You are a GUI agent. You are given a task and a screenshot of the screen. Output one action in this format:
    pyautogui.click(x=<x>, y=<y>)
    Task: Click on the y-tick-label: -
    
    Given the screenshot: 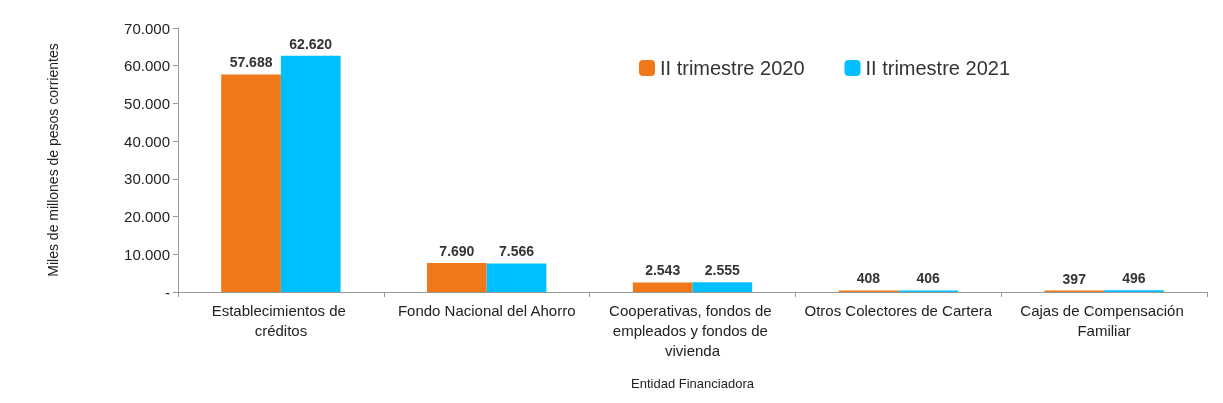 What is the action you would take?
    pyautogui.click(x=167, y=292)
    